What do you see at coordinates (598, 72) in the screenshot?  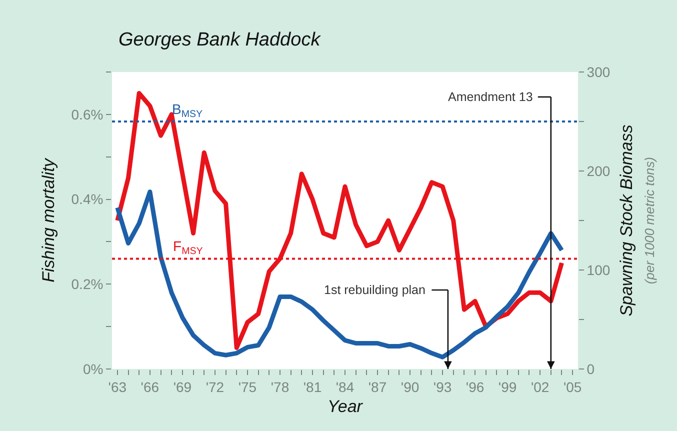 I see `y2-tick-label: 300` at bounding box center [598, 72].